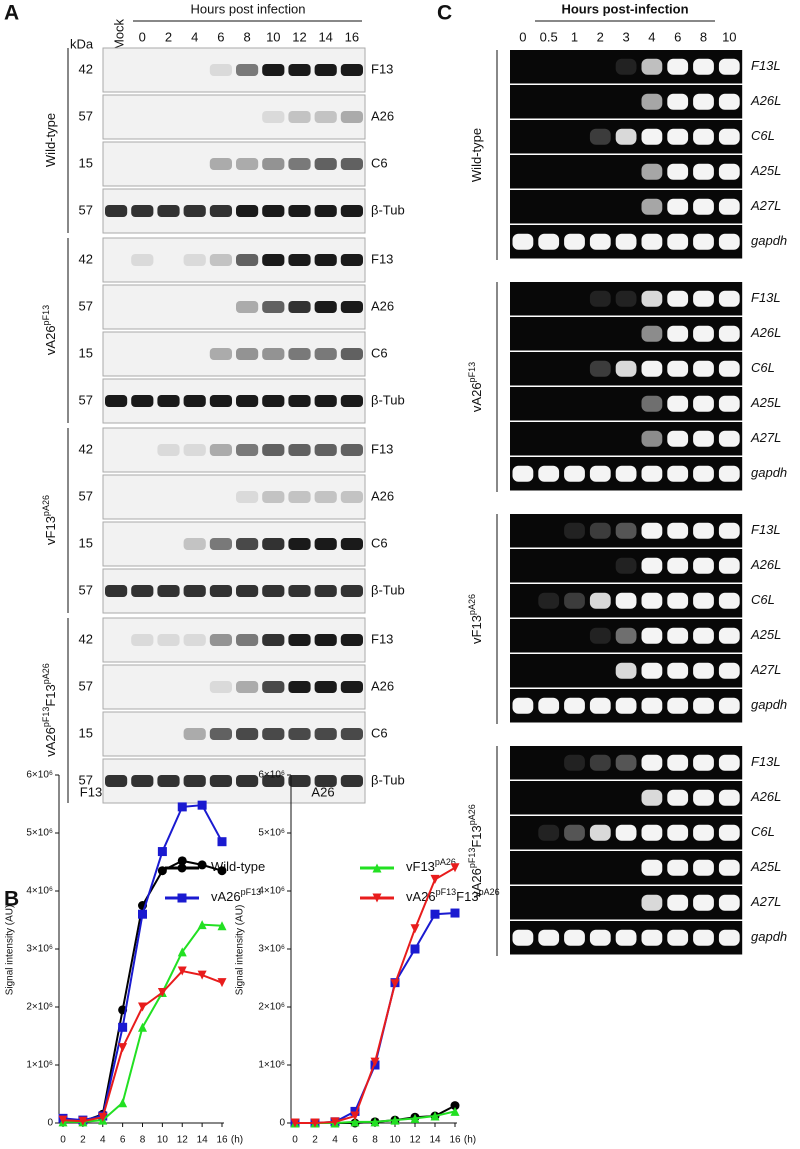  I want to click on blot-strip, so click(234, 117).